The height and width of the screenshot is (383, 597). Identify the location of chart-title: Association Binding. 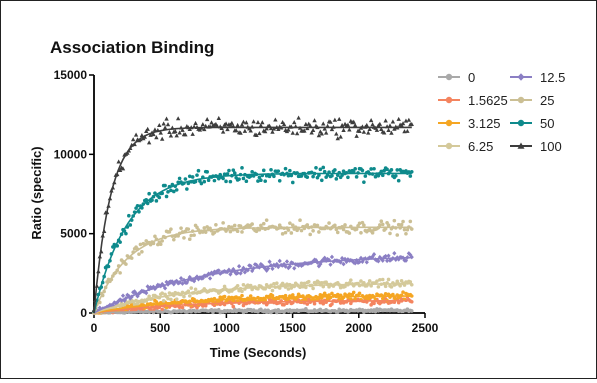
(132, 47).